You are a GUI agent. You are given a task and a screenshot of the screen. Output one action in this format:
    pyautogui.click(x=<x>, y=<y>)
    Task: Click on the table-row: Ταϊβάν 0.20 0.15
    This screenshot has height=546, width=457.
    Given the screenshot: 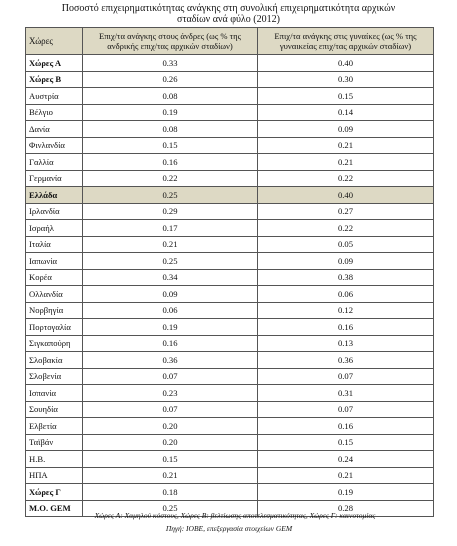 What is the action you would take?
    pyautogui.click(x=229, y=442)
    